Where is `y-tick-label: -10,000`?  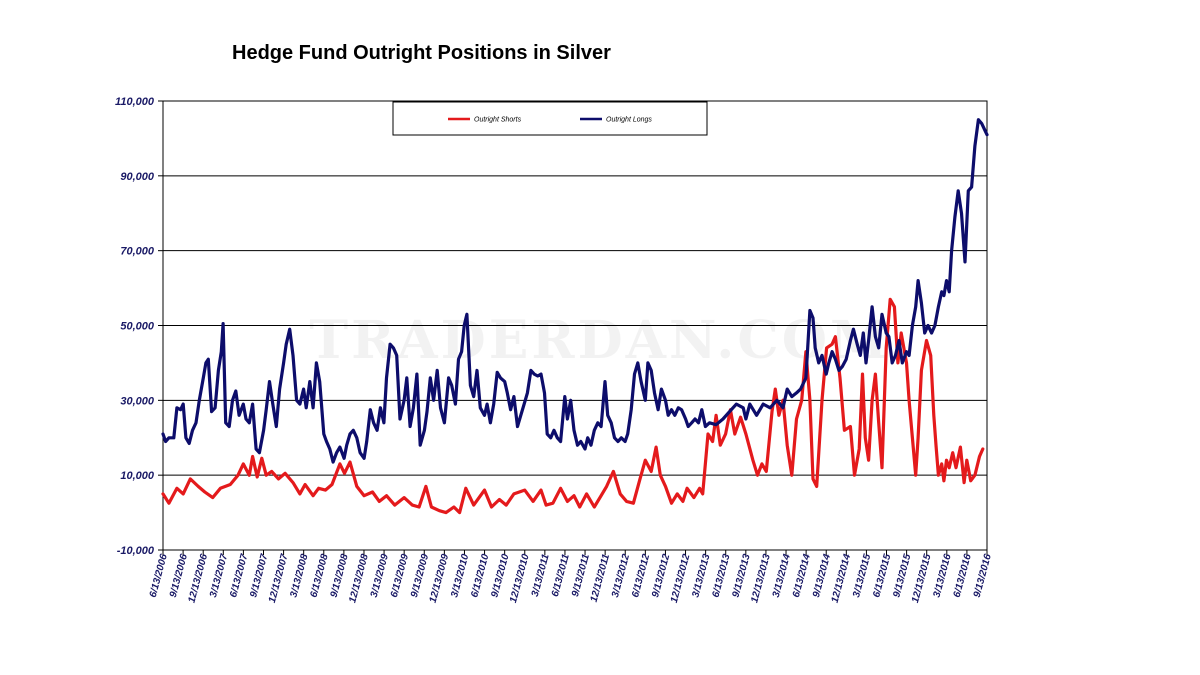 y-tick-label: -10,000 is located at coordinates (136, 551).